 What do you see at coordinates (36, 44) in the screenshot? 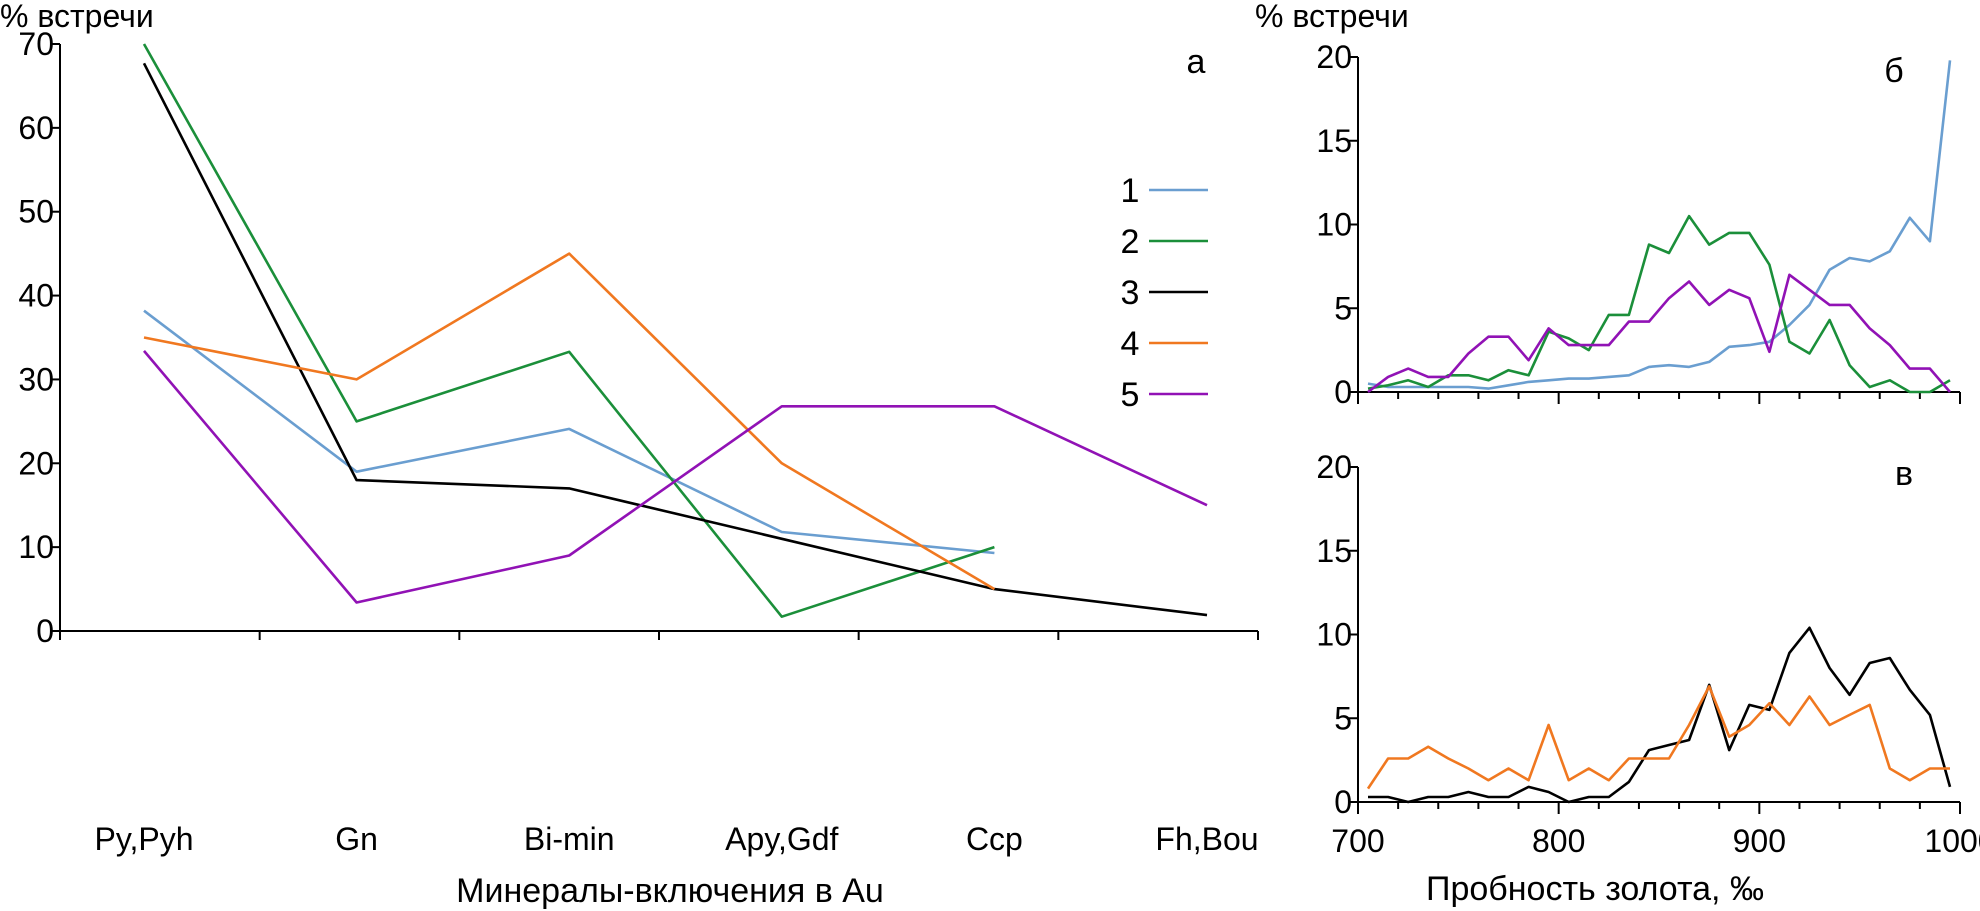
I see `y-tick-label-a: 70` at bounding box center [36, 44].